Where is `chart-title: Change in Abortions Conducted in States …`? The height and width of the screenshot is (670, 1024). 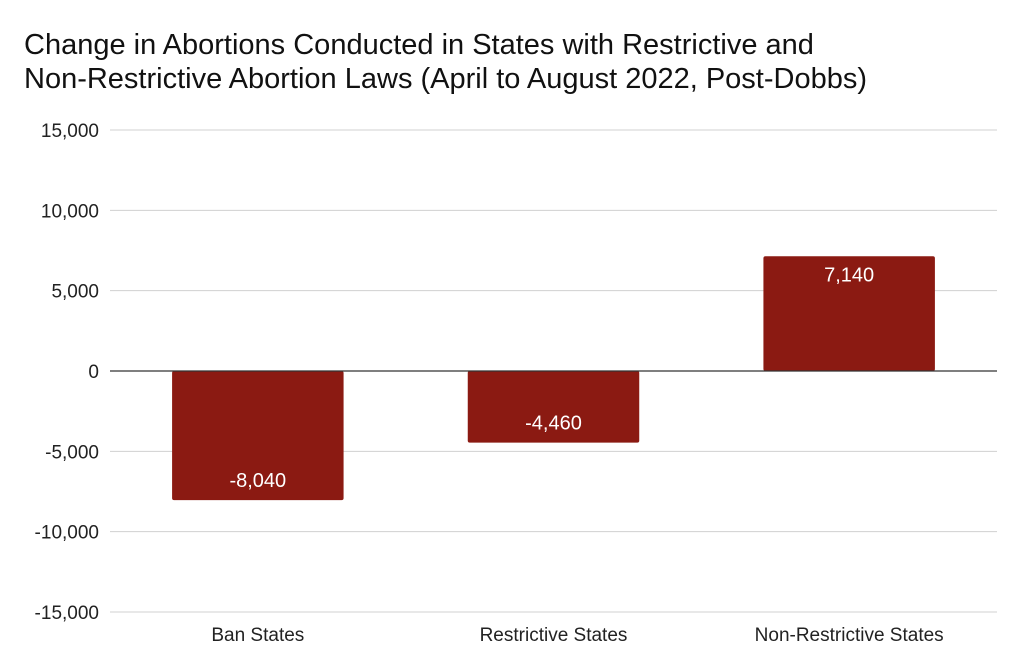 chart-title: Change in Abortions Conducted in States … is located at coordinates (514, 62).